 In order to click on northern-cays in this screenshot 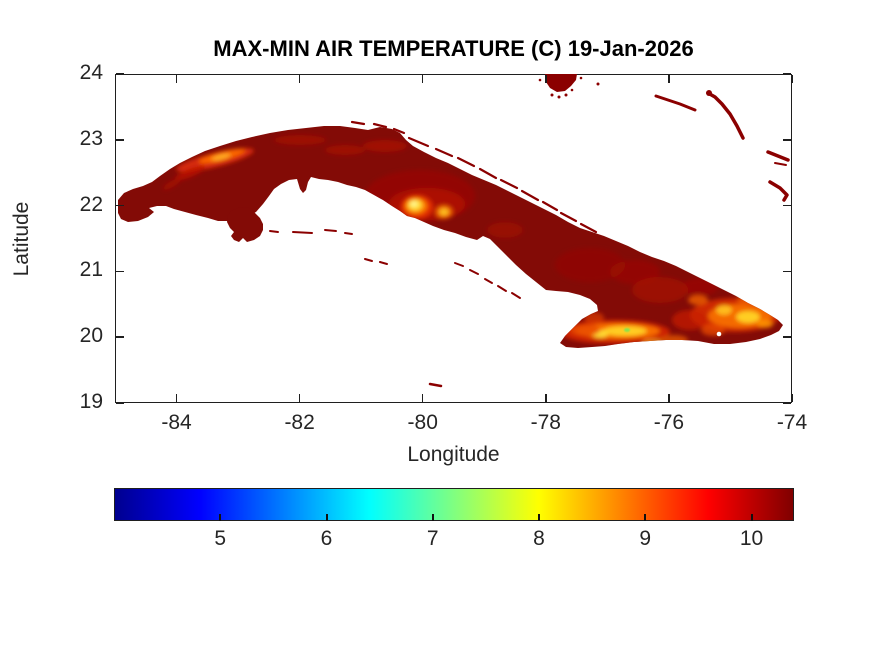, I will do `click(474, 177)`.